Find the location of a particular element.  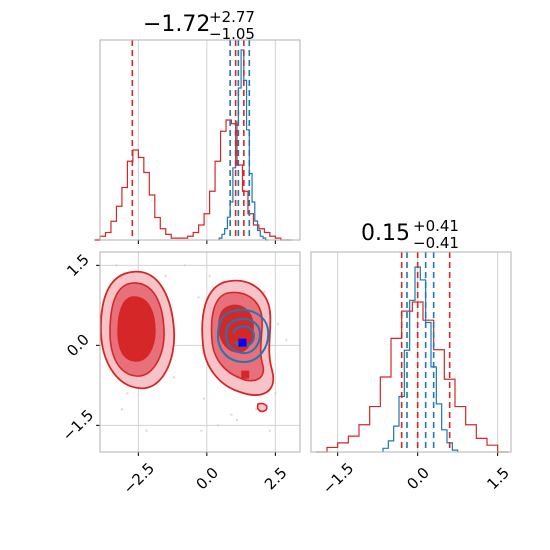

left-lobe-inner-contour is located at coordinates (136, 329).